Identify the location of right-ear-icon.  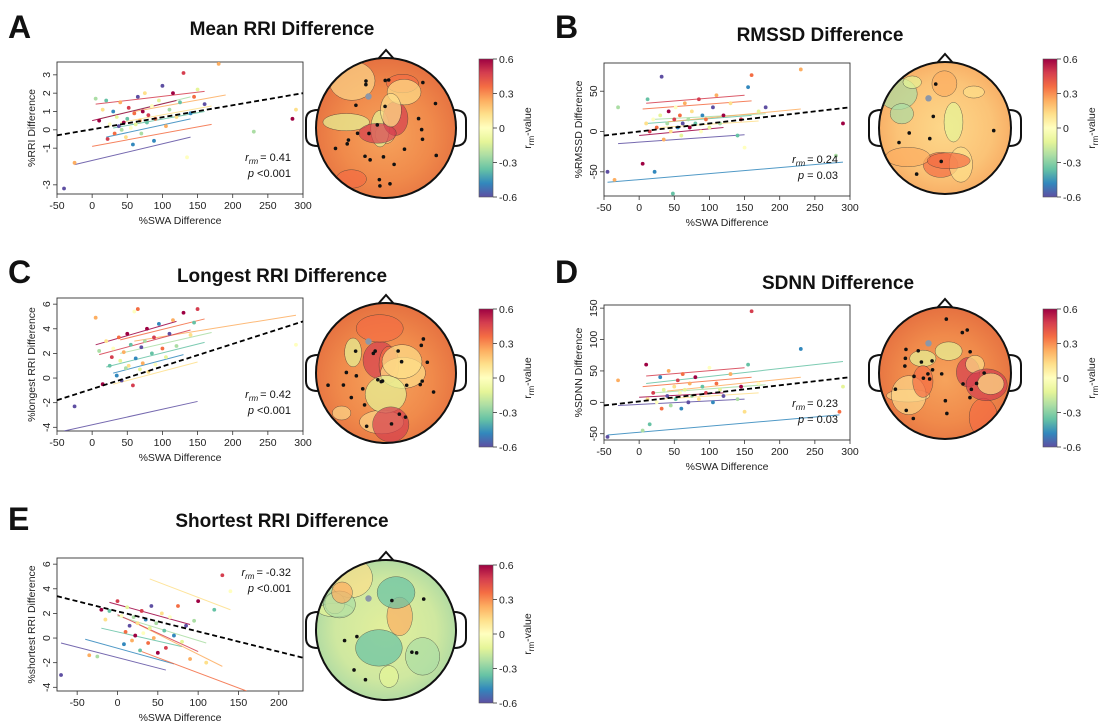
(460, 373).